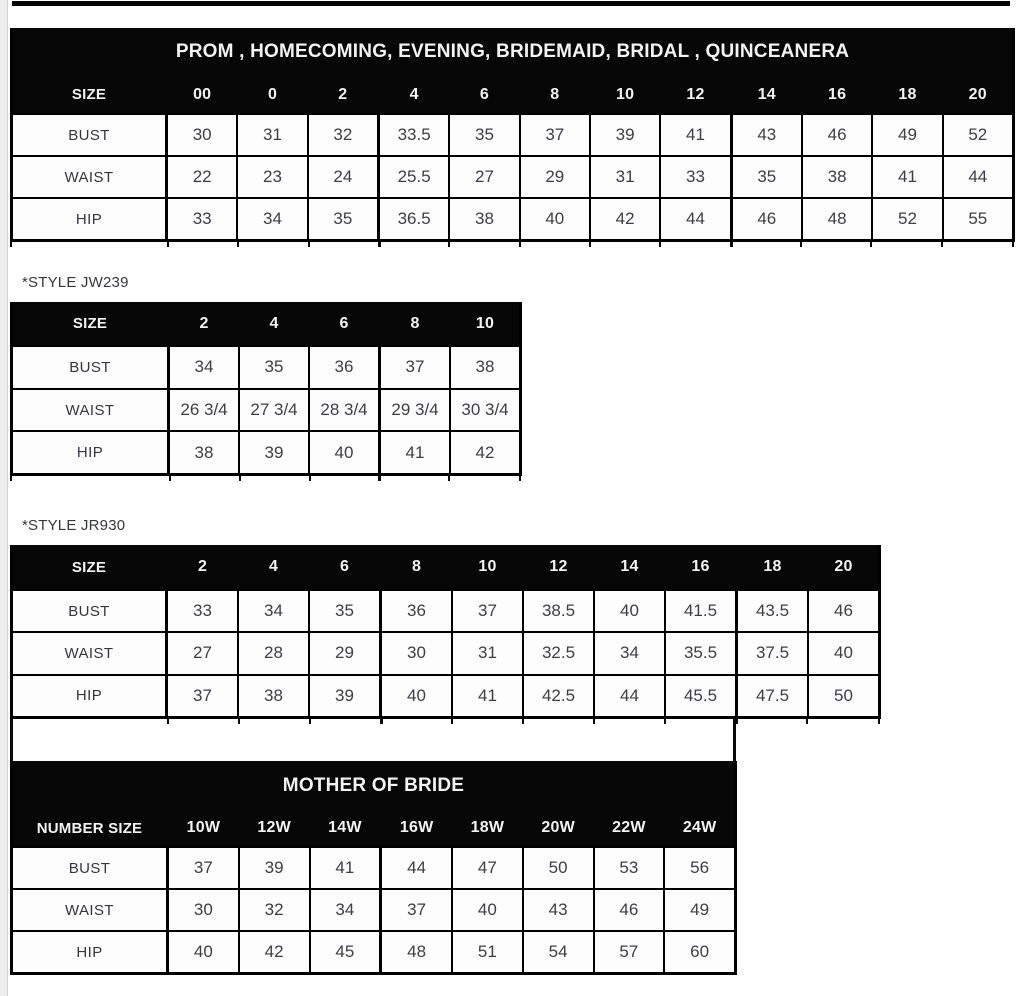  Describe the element at coordinates (976, 94) in the screenshot. I see `size-header-value: 20` at that location.